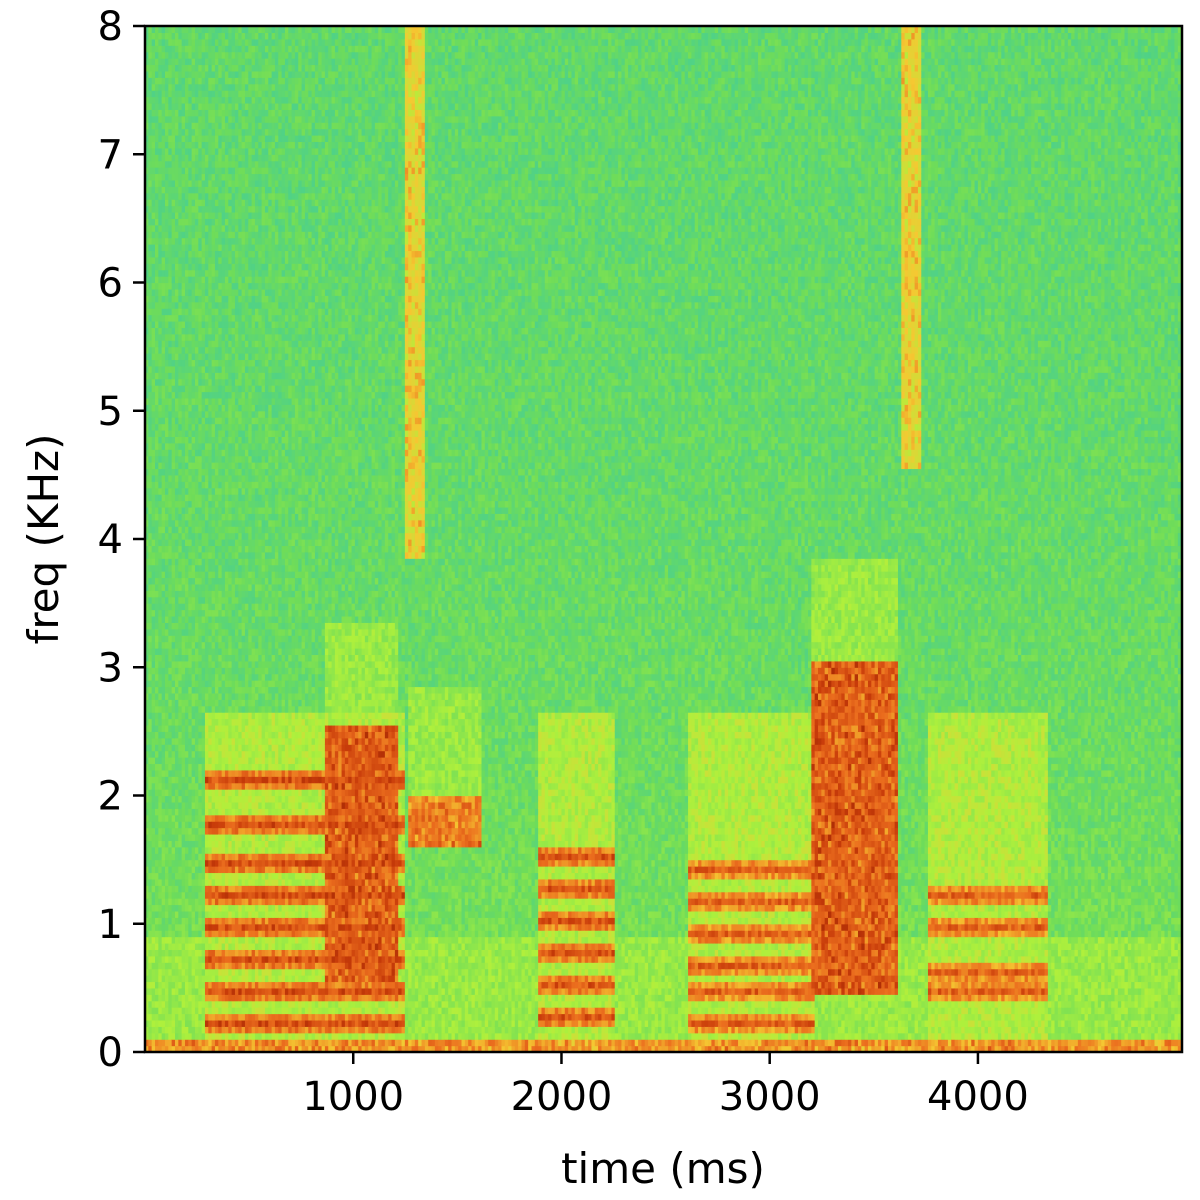  I want to click on x-axis: 1000 2000 3000 4000, so click(665, 1086).